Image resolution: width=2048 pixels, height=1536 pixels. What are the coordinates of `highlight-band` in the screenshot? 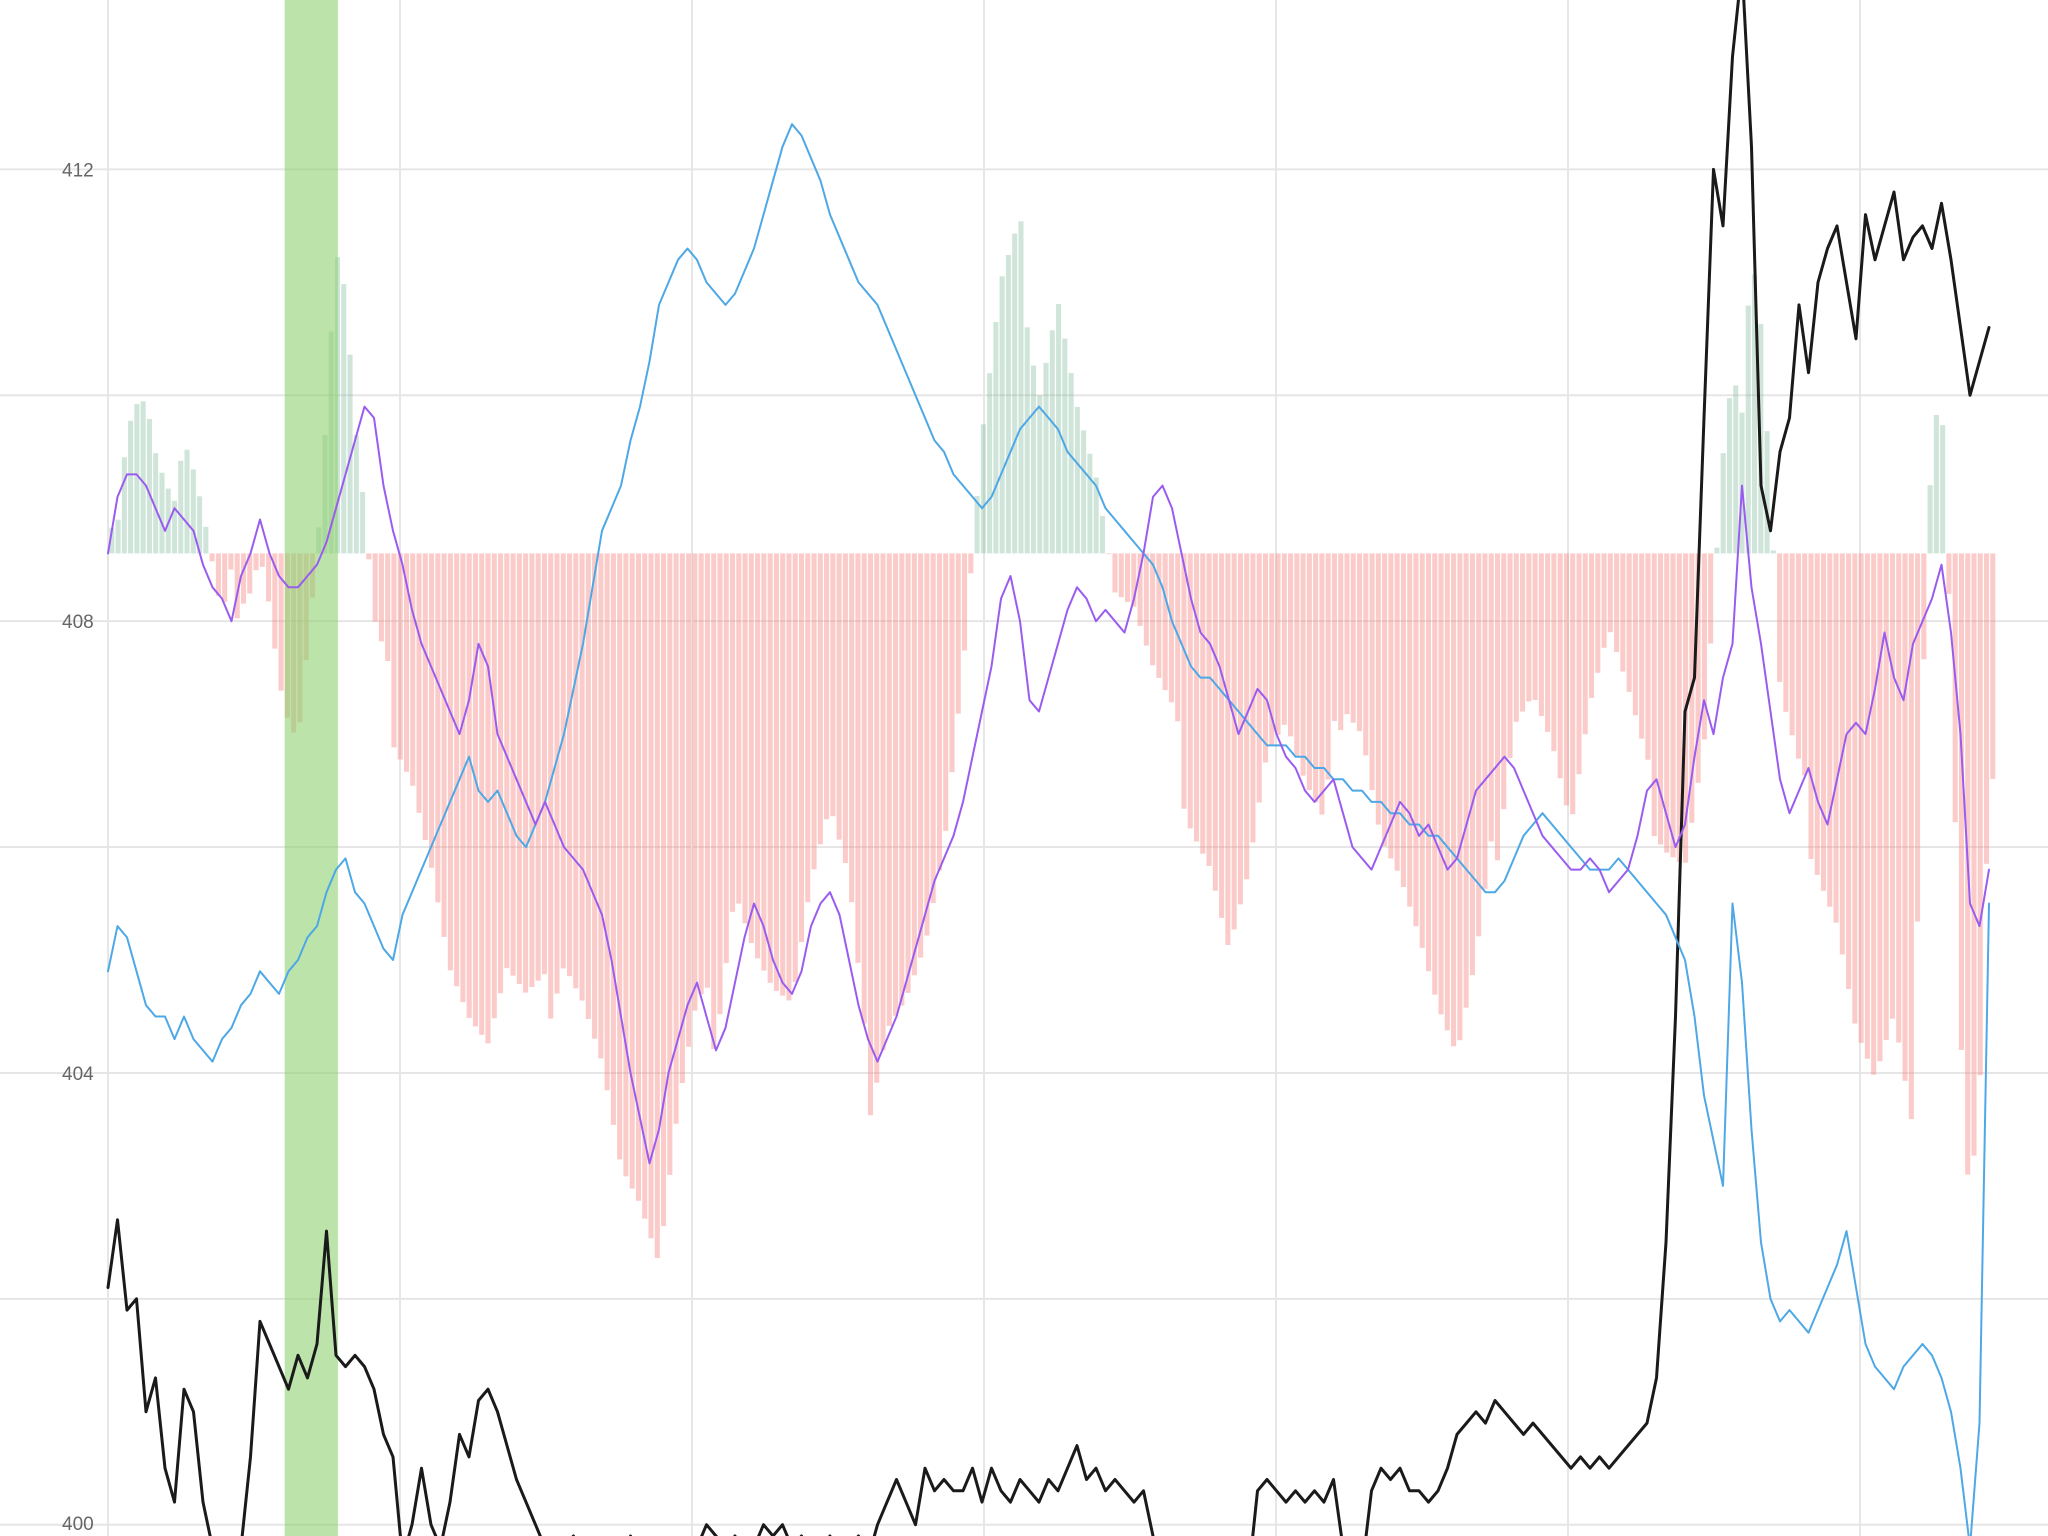 It's located at (311, 768).